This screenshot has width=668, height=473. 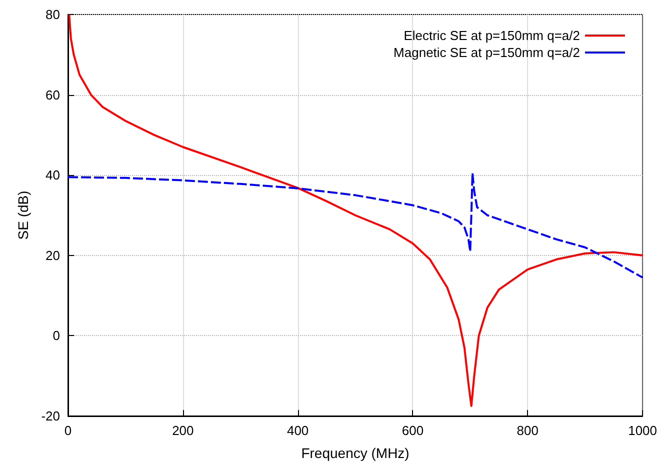 I want to click on x-axis-title: Frequency (MHz), so click(x=355, y=453).